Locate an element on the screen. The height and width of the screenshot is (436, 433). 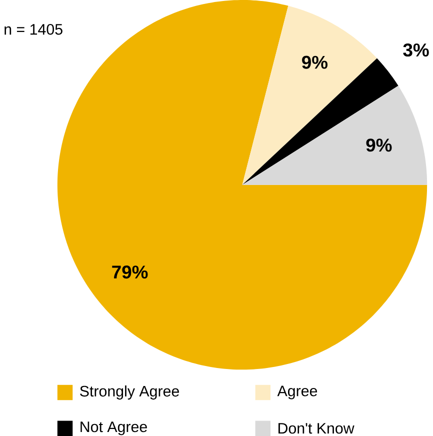
legend-label: Agree is located at coordinates (297, 393).